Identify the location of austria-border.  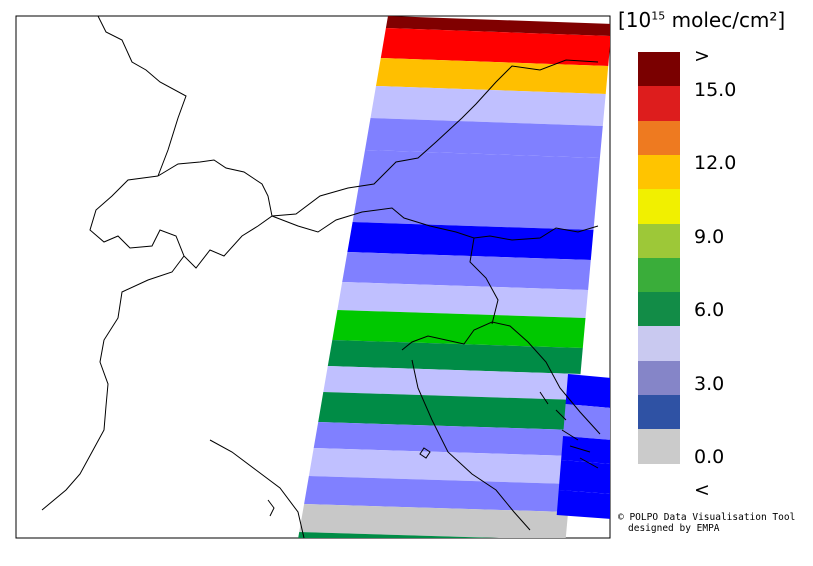
(435, 138).